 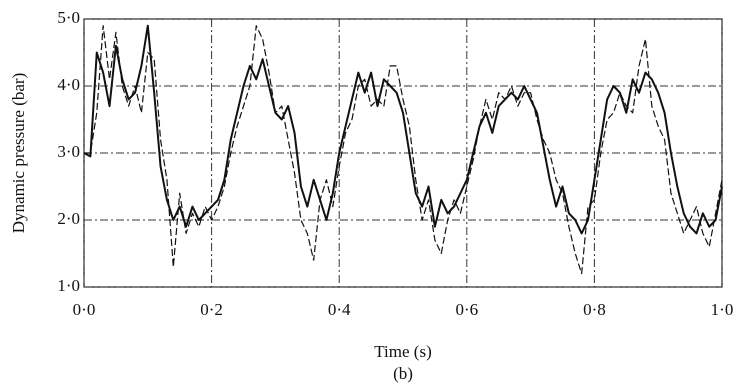 I want to click on caption: (b), so click(x=403, y=373).